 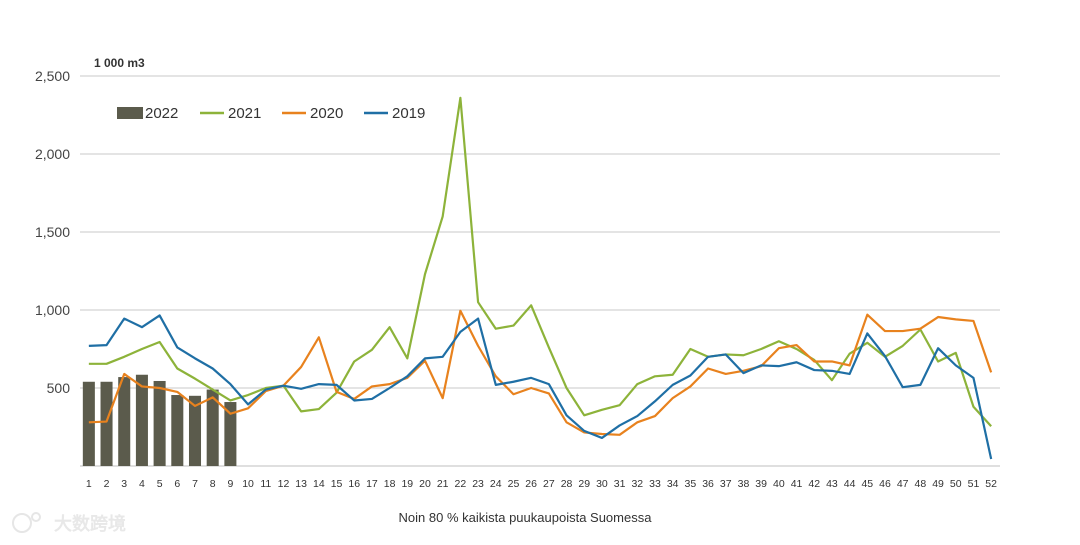 I want to click on watermark: 大数跨境, so click(x=69, y=523).